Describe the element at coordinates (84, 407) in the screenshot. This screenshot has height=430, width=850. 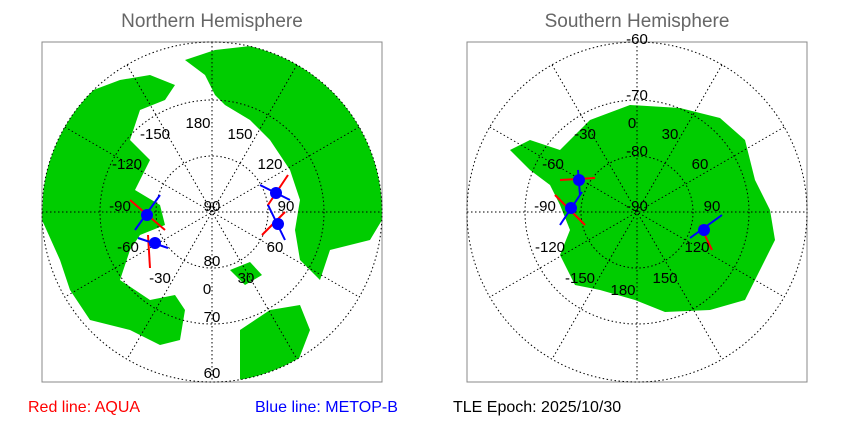
I see `legend-aqua: Red line: AQUA` at that location.